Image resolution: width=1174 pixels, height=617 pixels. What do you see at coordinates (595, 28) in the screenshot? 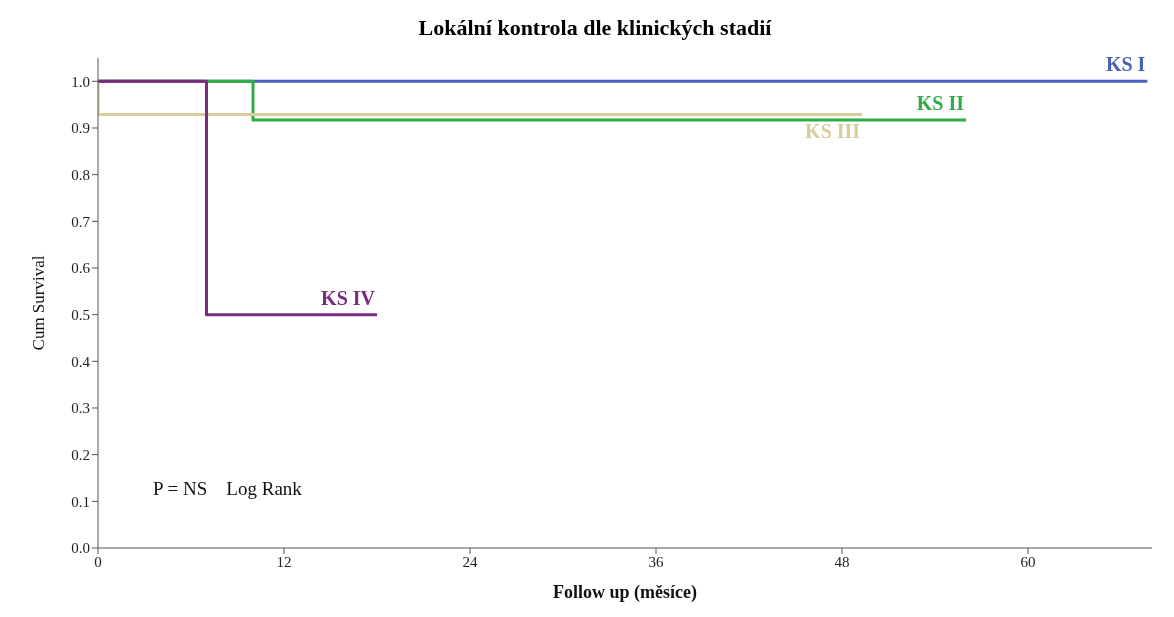
I see `chart-title: Lokální kontrola dle klinických stadií` at bounding box center [595, 28].